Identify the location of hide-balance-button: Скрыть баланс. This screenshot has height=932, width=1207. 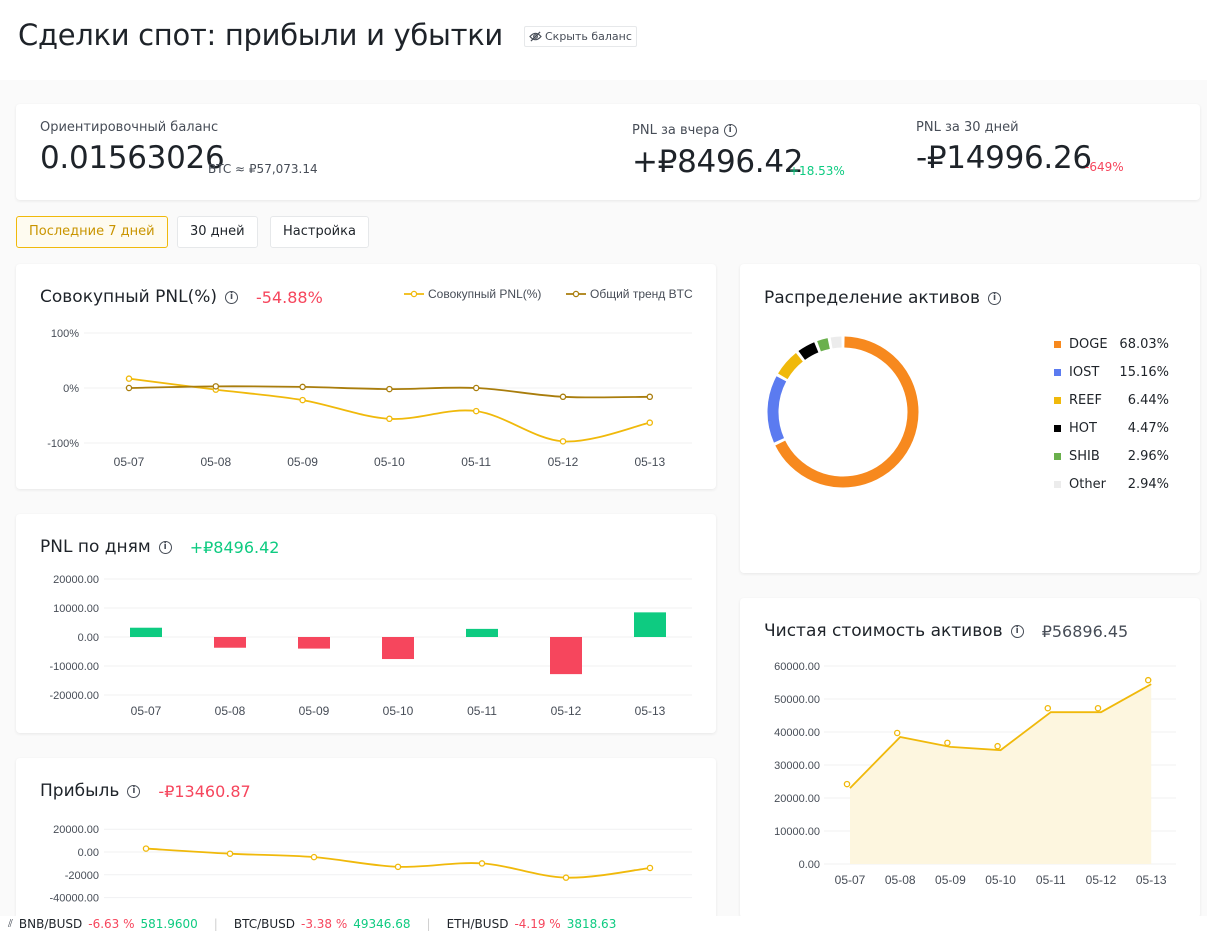
(580, 36).